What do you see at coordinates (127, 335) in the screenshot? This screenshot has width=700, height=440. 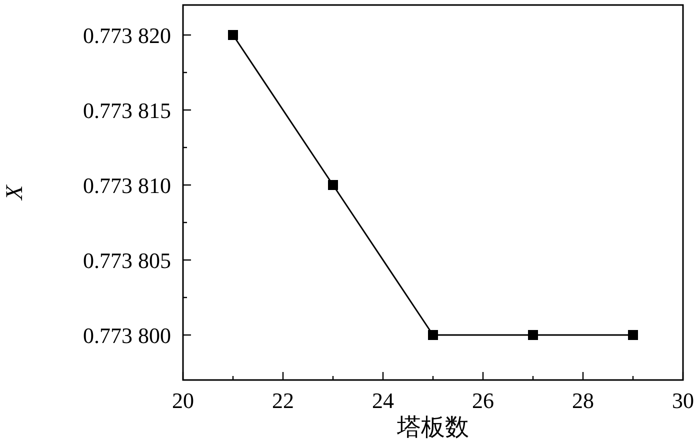 I see `y-tick-label: 0.773 800` at bounding box center [127, 335].